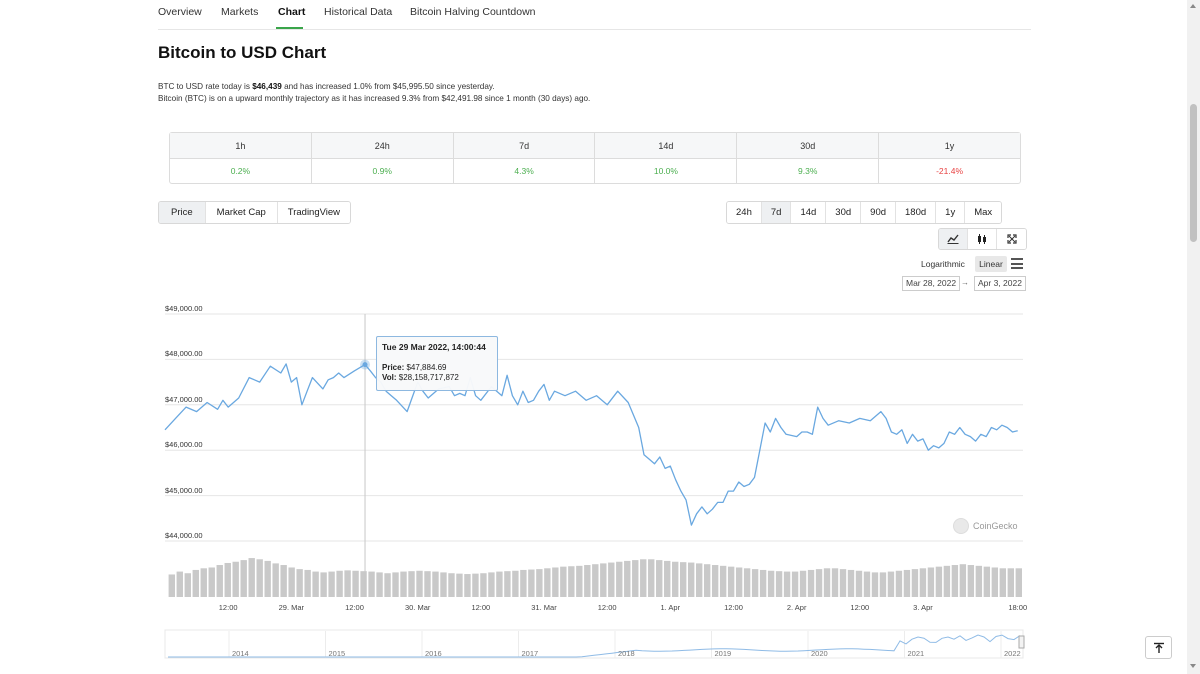 The image size is (1200, 674). What do you see at coordinates (428, 377) in the screenshot?
I see `tooltip-volume-value: $28,158,717,872` at bounding box center [428, 377].